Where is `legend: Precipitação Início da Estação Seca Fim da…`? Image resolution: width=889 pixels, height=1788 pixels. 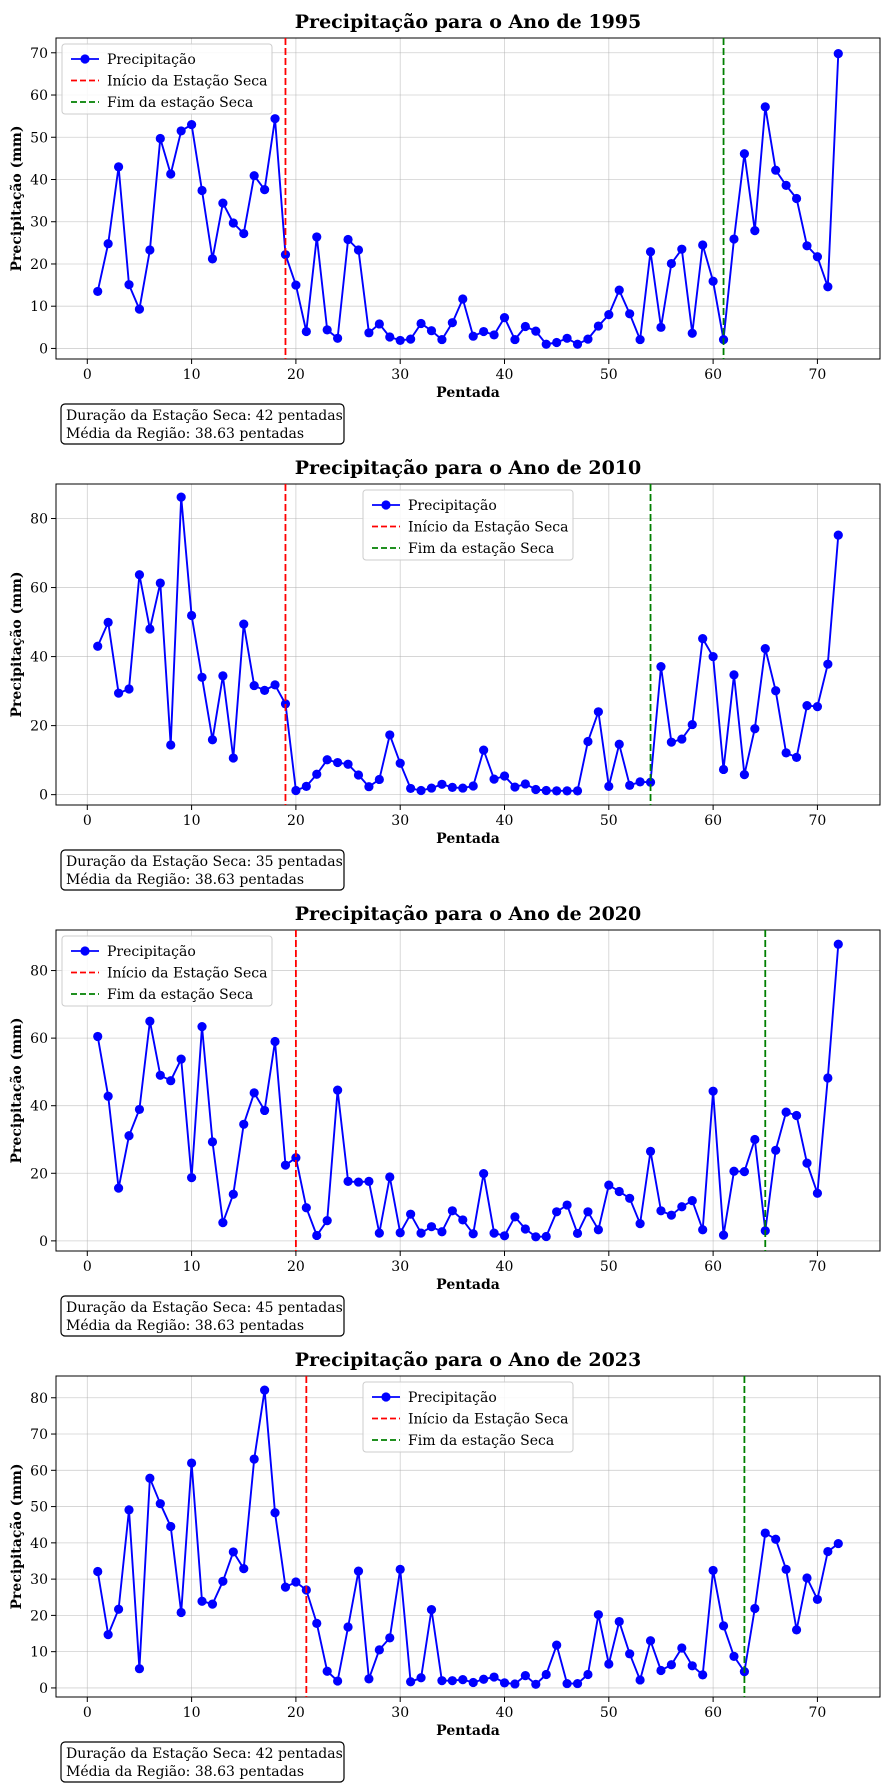
legend: Precipitação Início da Estação Seca Fim da… is located at coordinates (167, 79).